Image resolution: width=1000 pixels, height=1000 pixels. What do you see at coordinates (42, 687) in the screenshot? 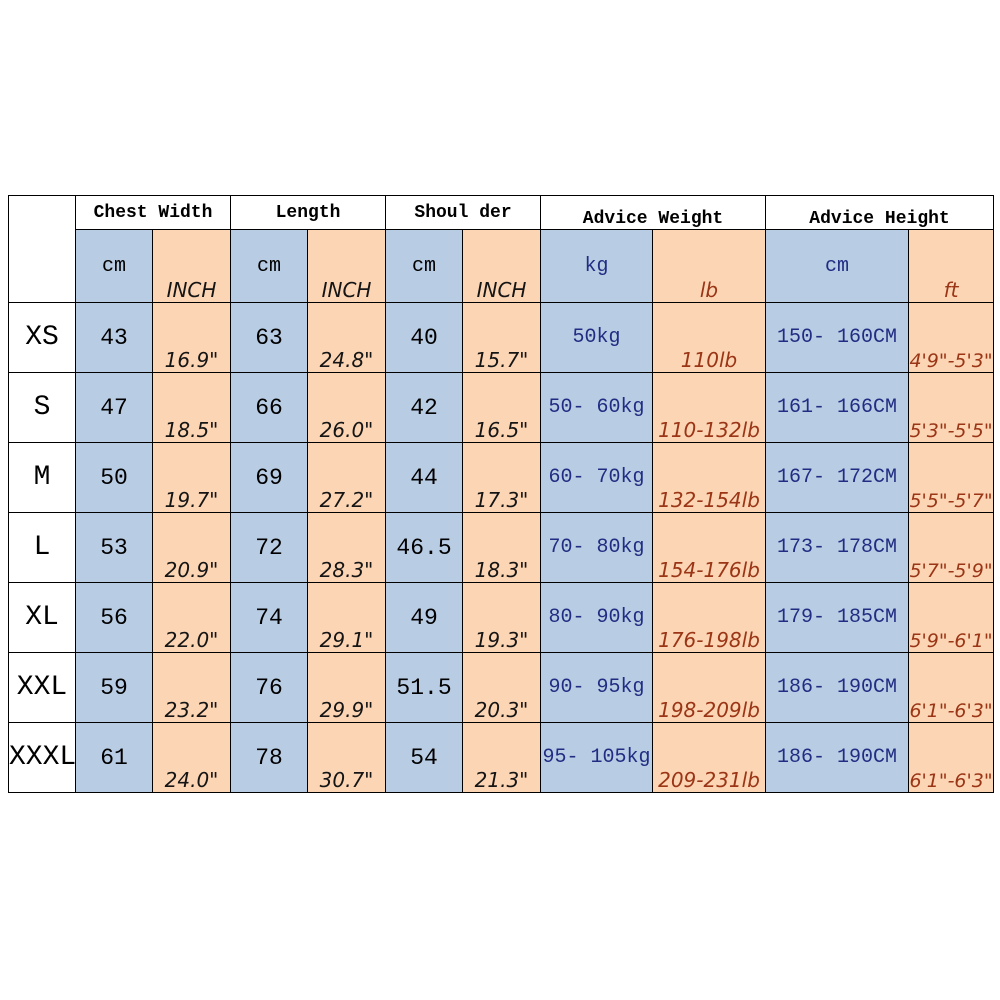
I see `size-label: XXL` at bounding box center [42, 687].